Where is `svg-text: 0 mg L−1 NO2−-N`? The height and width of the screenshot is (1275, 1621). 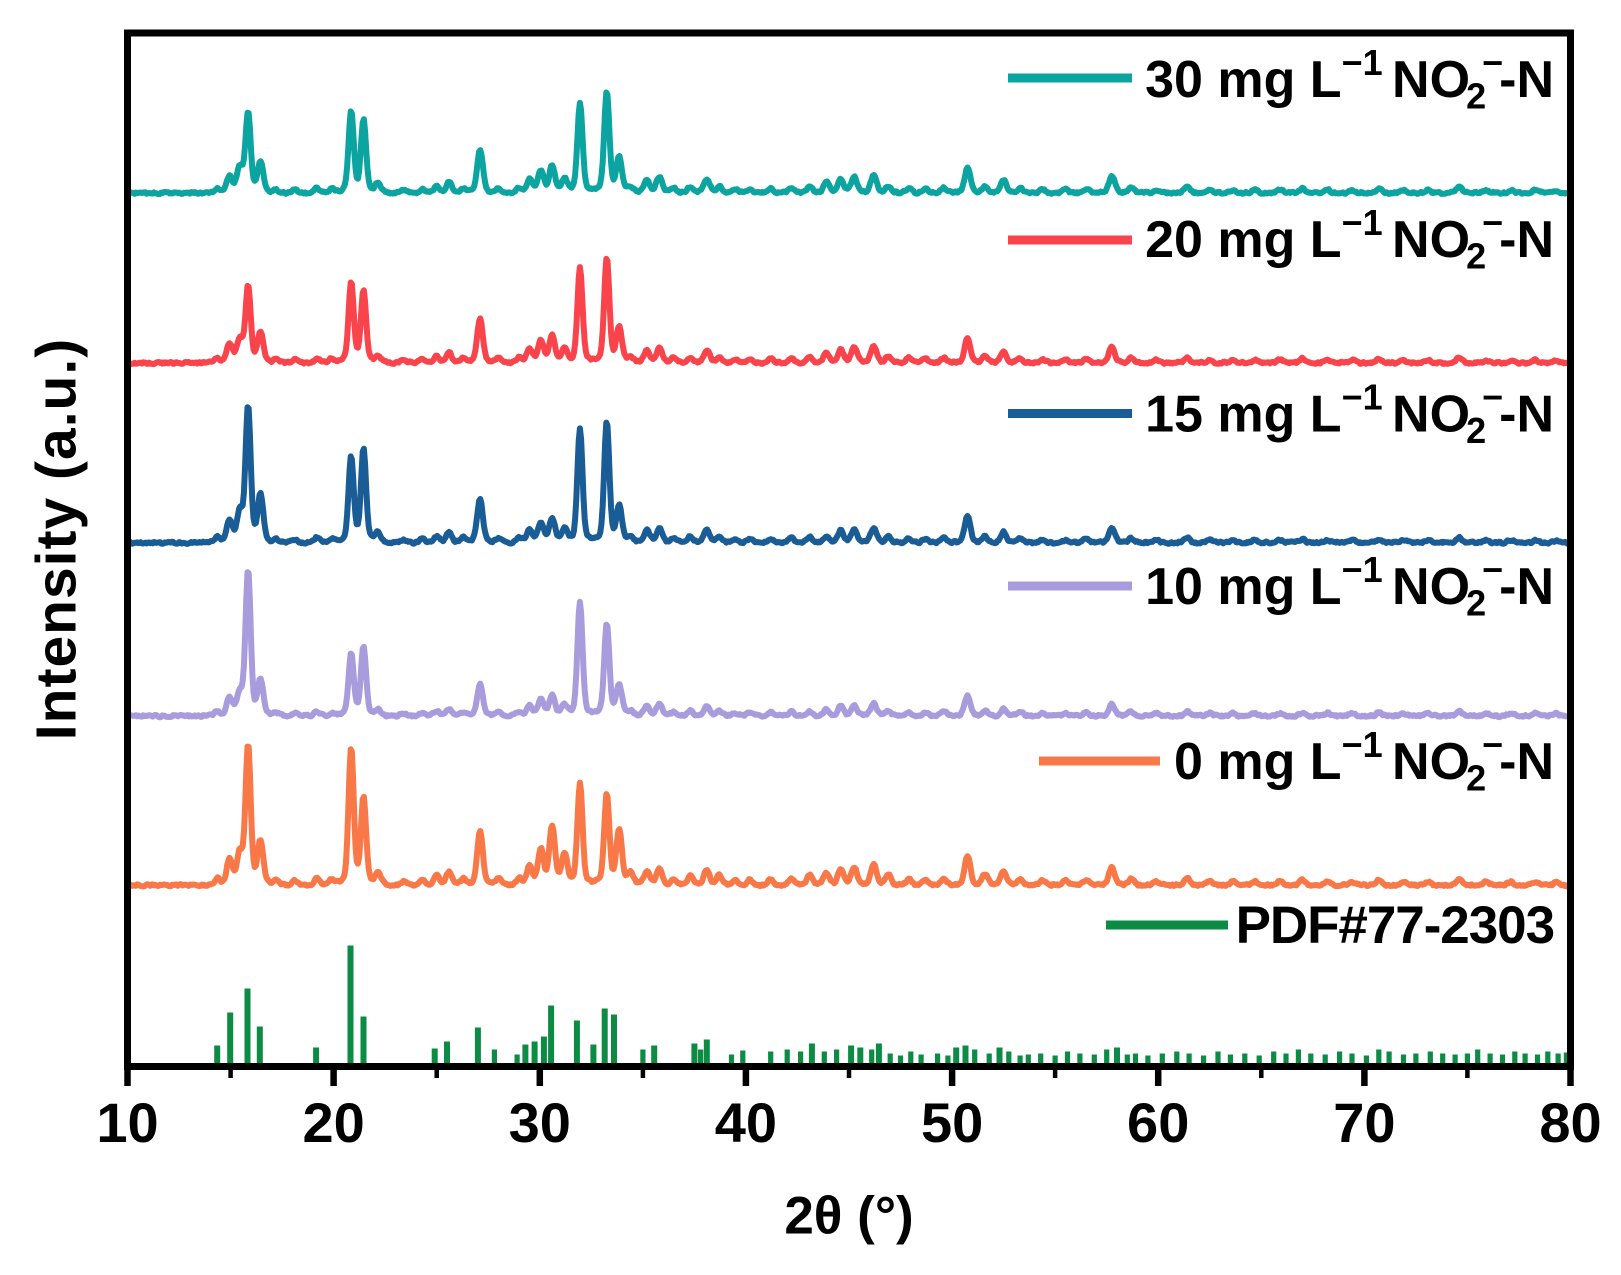
svg-text: 0 mg L−1 NO2−-N is located at coordinates (1364, 761).